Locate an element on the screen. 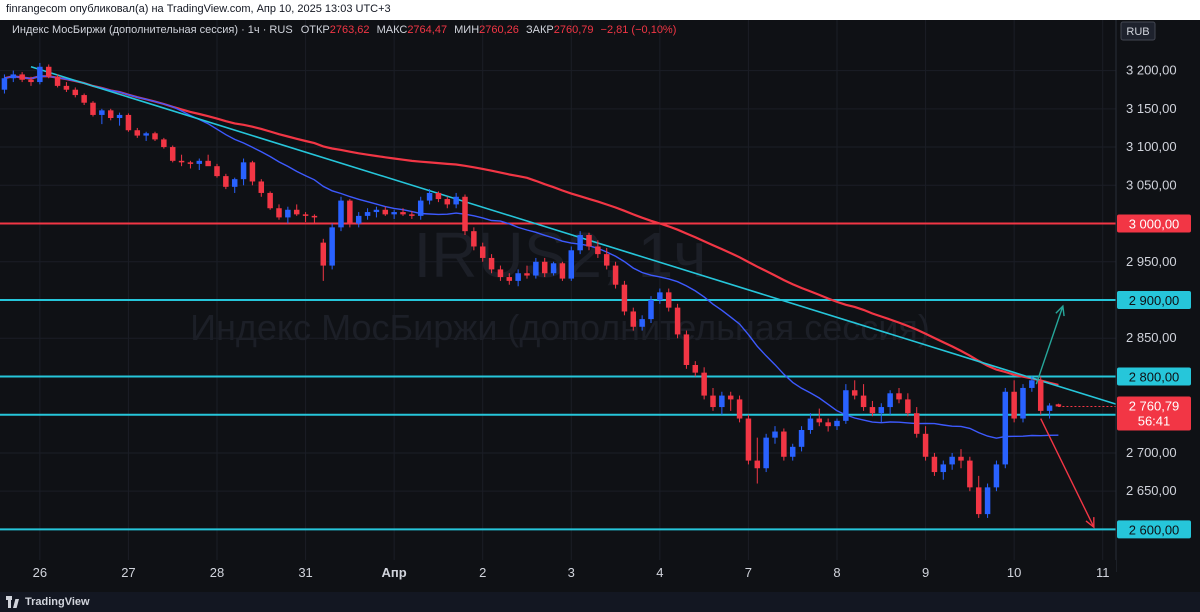 Image resolution: width=1200 pixels, height=612 pixels. time-axis-labels: 26 27 28 31 Апр 2 3 4 7 8 9 10 11 is located at coordinates (571, 572).